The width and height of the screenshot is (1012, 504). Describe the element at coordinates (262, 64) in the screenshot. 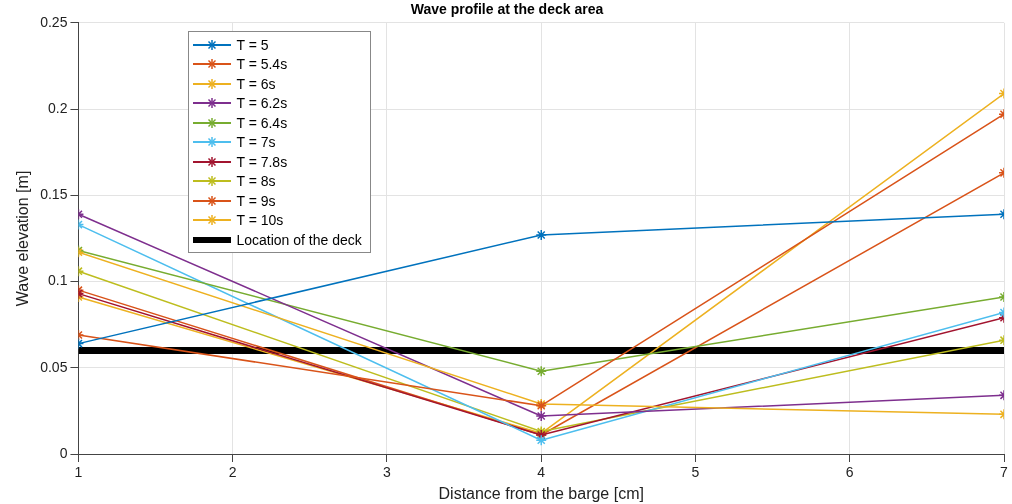

I see `legend-label: T = 5.4s` at that location.